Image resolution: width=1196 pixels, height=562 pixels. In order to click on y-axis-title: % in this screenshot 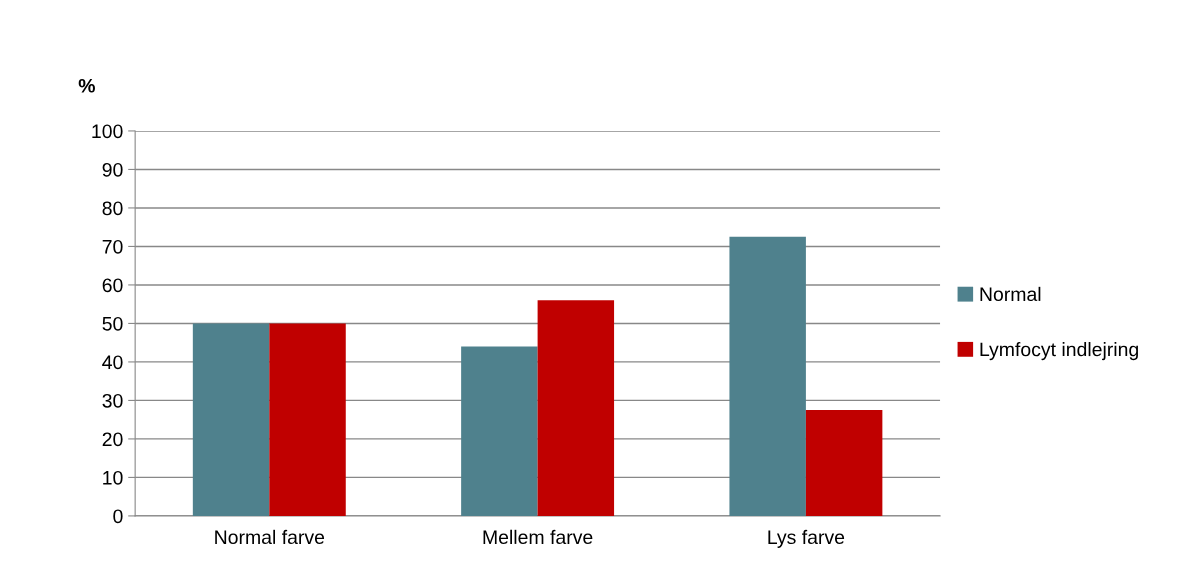, I will do `click(86, 85)`.